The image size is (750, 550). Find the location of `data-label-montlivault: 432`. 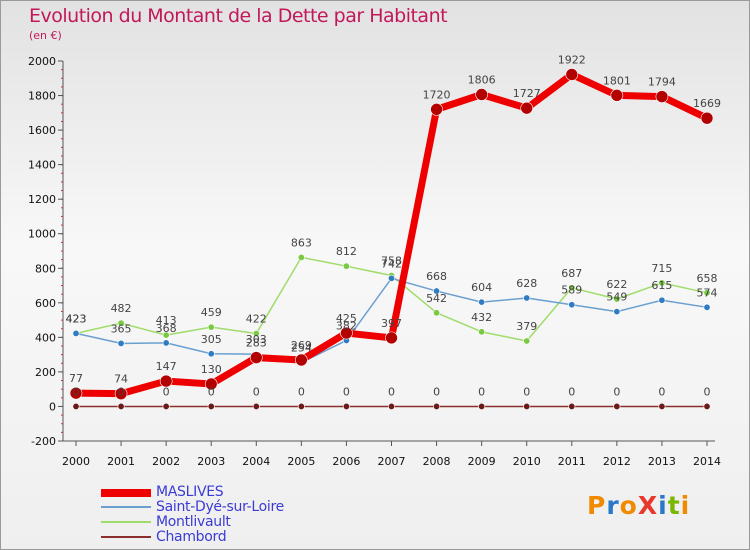

data-label-montlivault: 432 is located at coordinates (481, 317).